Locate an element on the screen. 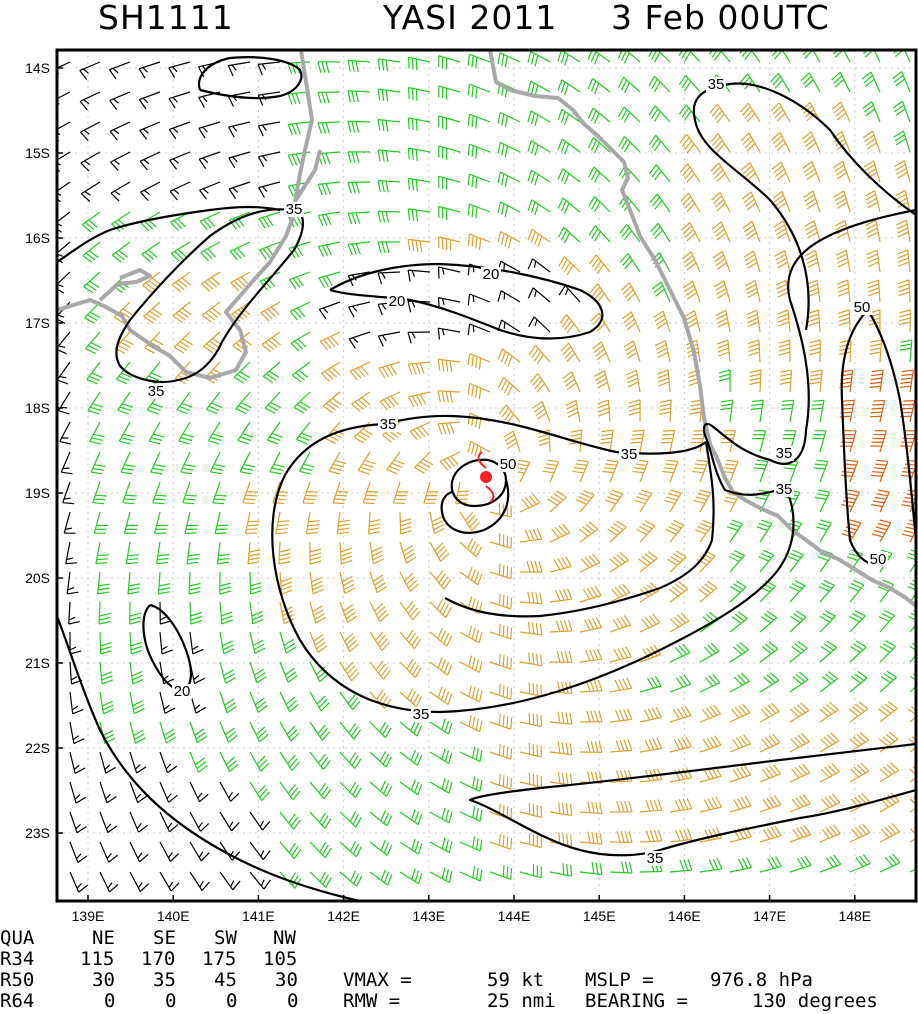 The width and height of the screenshot is (918, 1014). vmax-label: VMAX = is located at coordinates (377, 980).